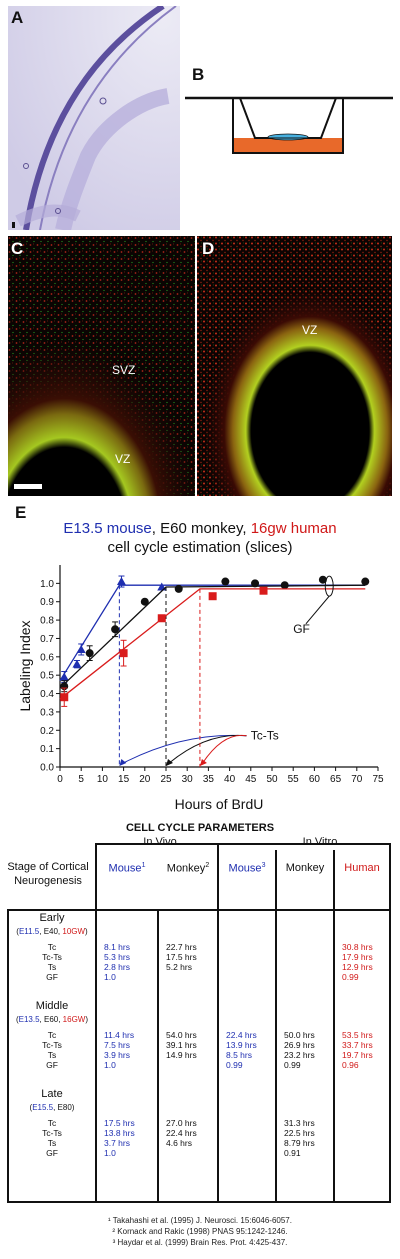 Image resolution: width=400 pixels, height=1259 pixels. Describe the element at coordinates (74, 931) in the screenshot. I see `age-human: 10GW` at that location.